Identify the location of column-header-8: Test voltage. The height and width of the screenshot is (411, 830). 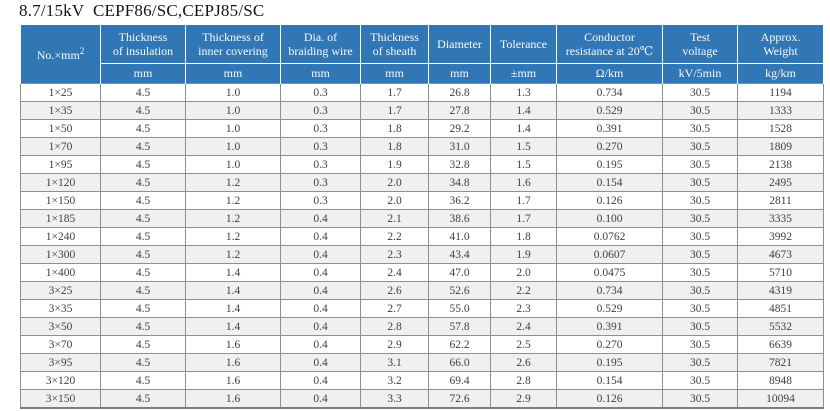
(700, 44).